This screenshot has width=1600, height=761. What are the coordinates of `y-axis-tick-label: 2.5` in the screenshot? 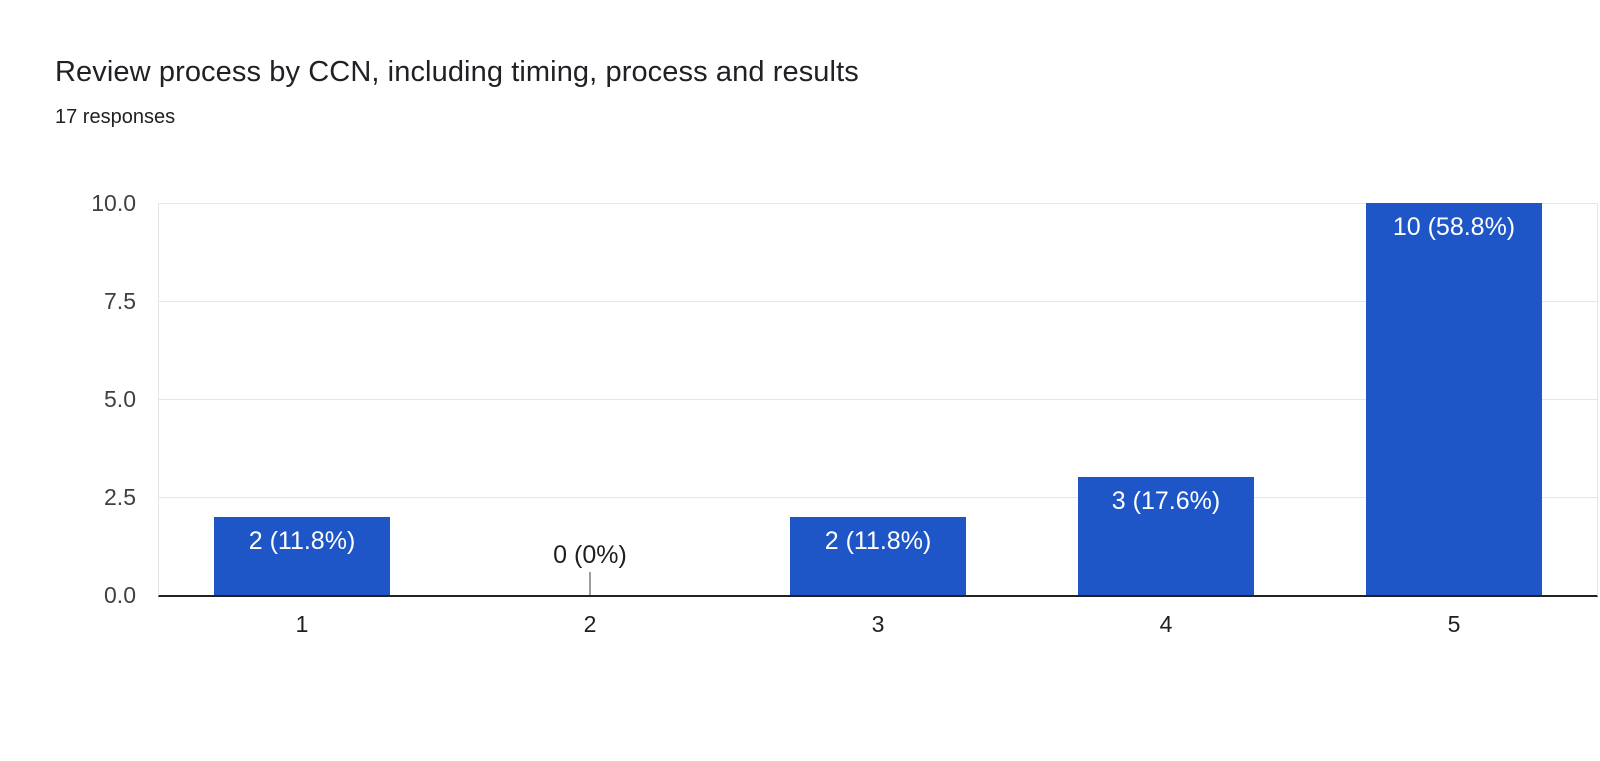 It's located at (120, 497).